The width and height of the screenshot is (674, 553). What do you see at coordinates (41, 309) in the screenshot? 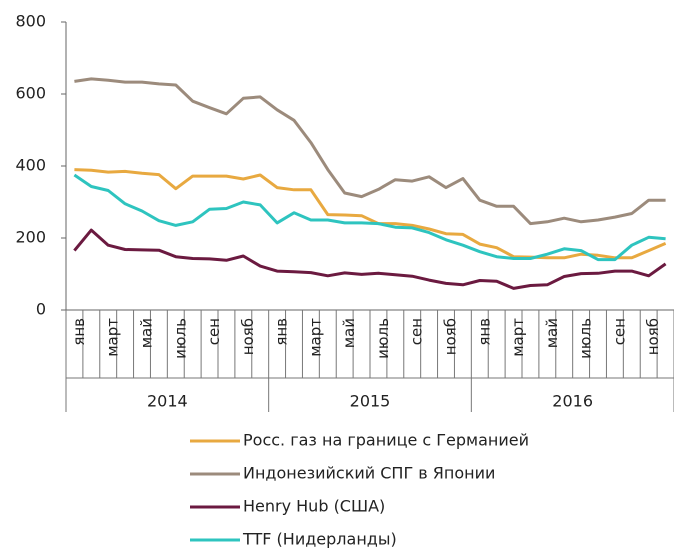
I see `y-tick-label: 0` at bounding box center [41, 309].